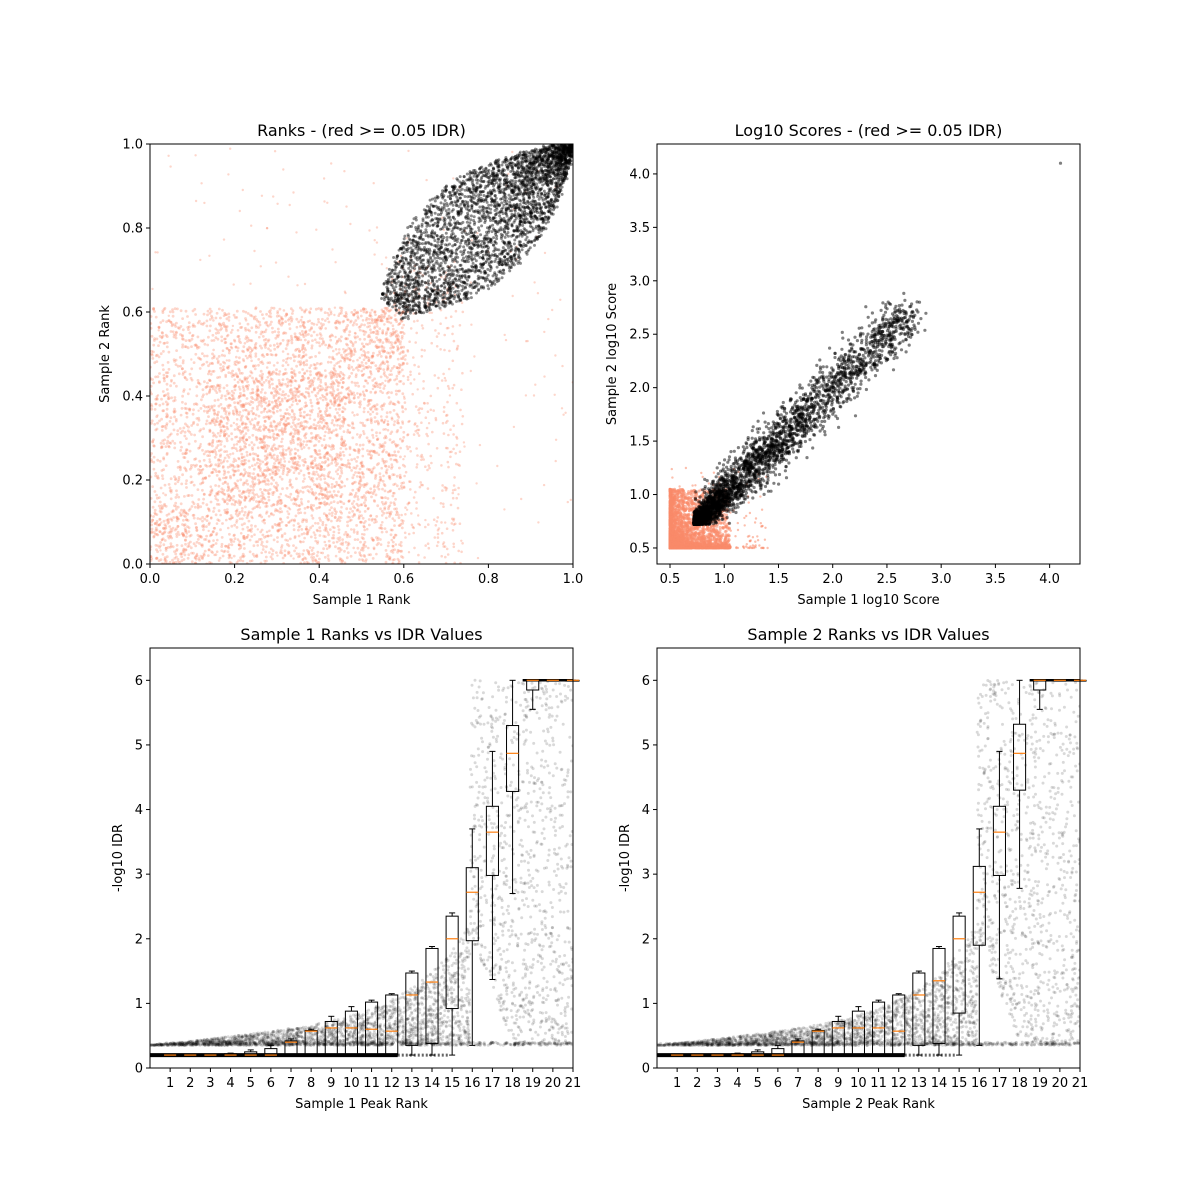  What do you see at coordinates (737, 1083) in the screenshot?
I see `x-tick-label: 4` at bounding box center [737, 1083].